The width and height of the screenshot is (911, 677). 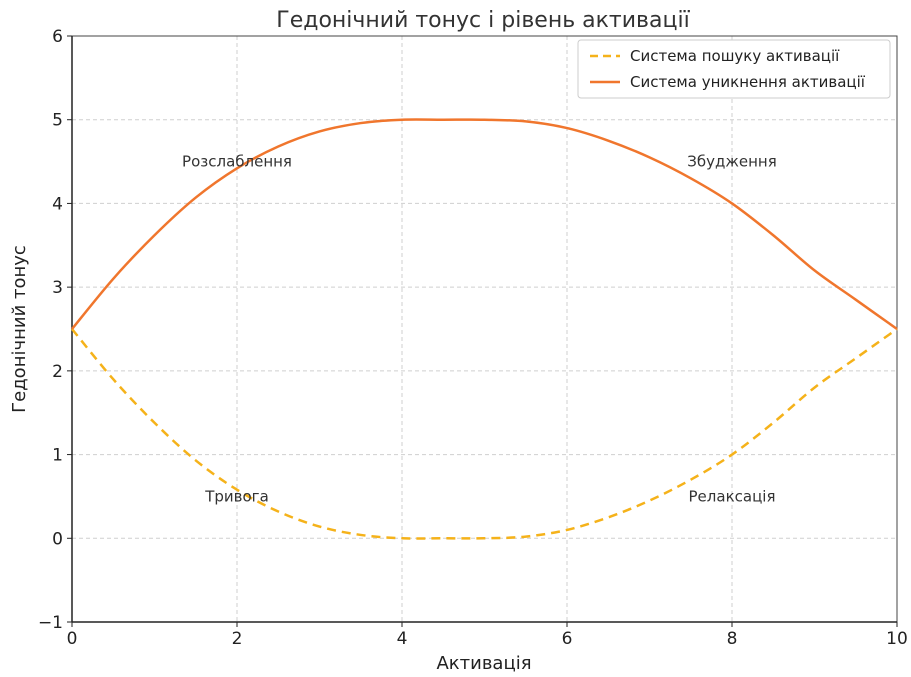 I want to click on x-tick-label: 6, so click(x=567, y=639).